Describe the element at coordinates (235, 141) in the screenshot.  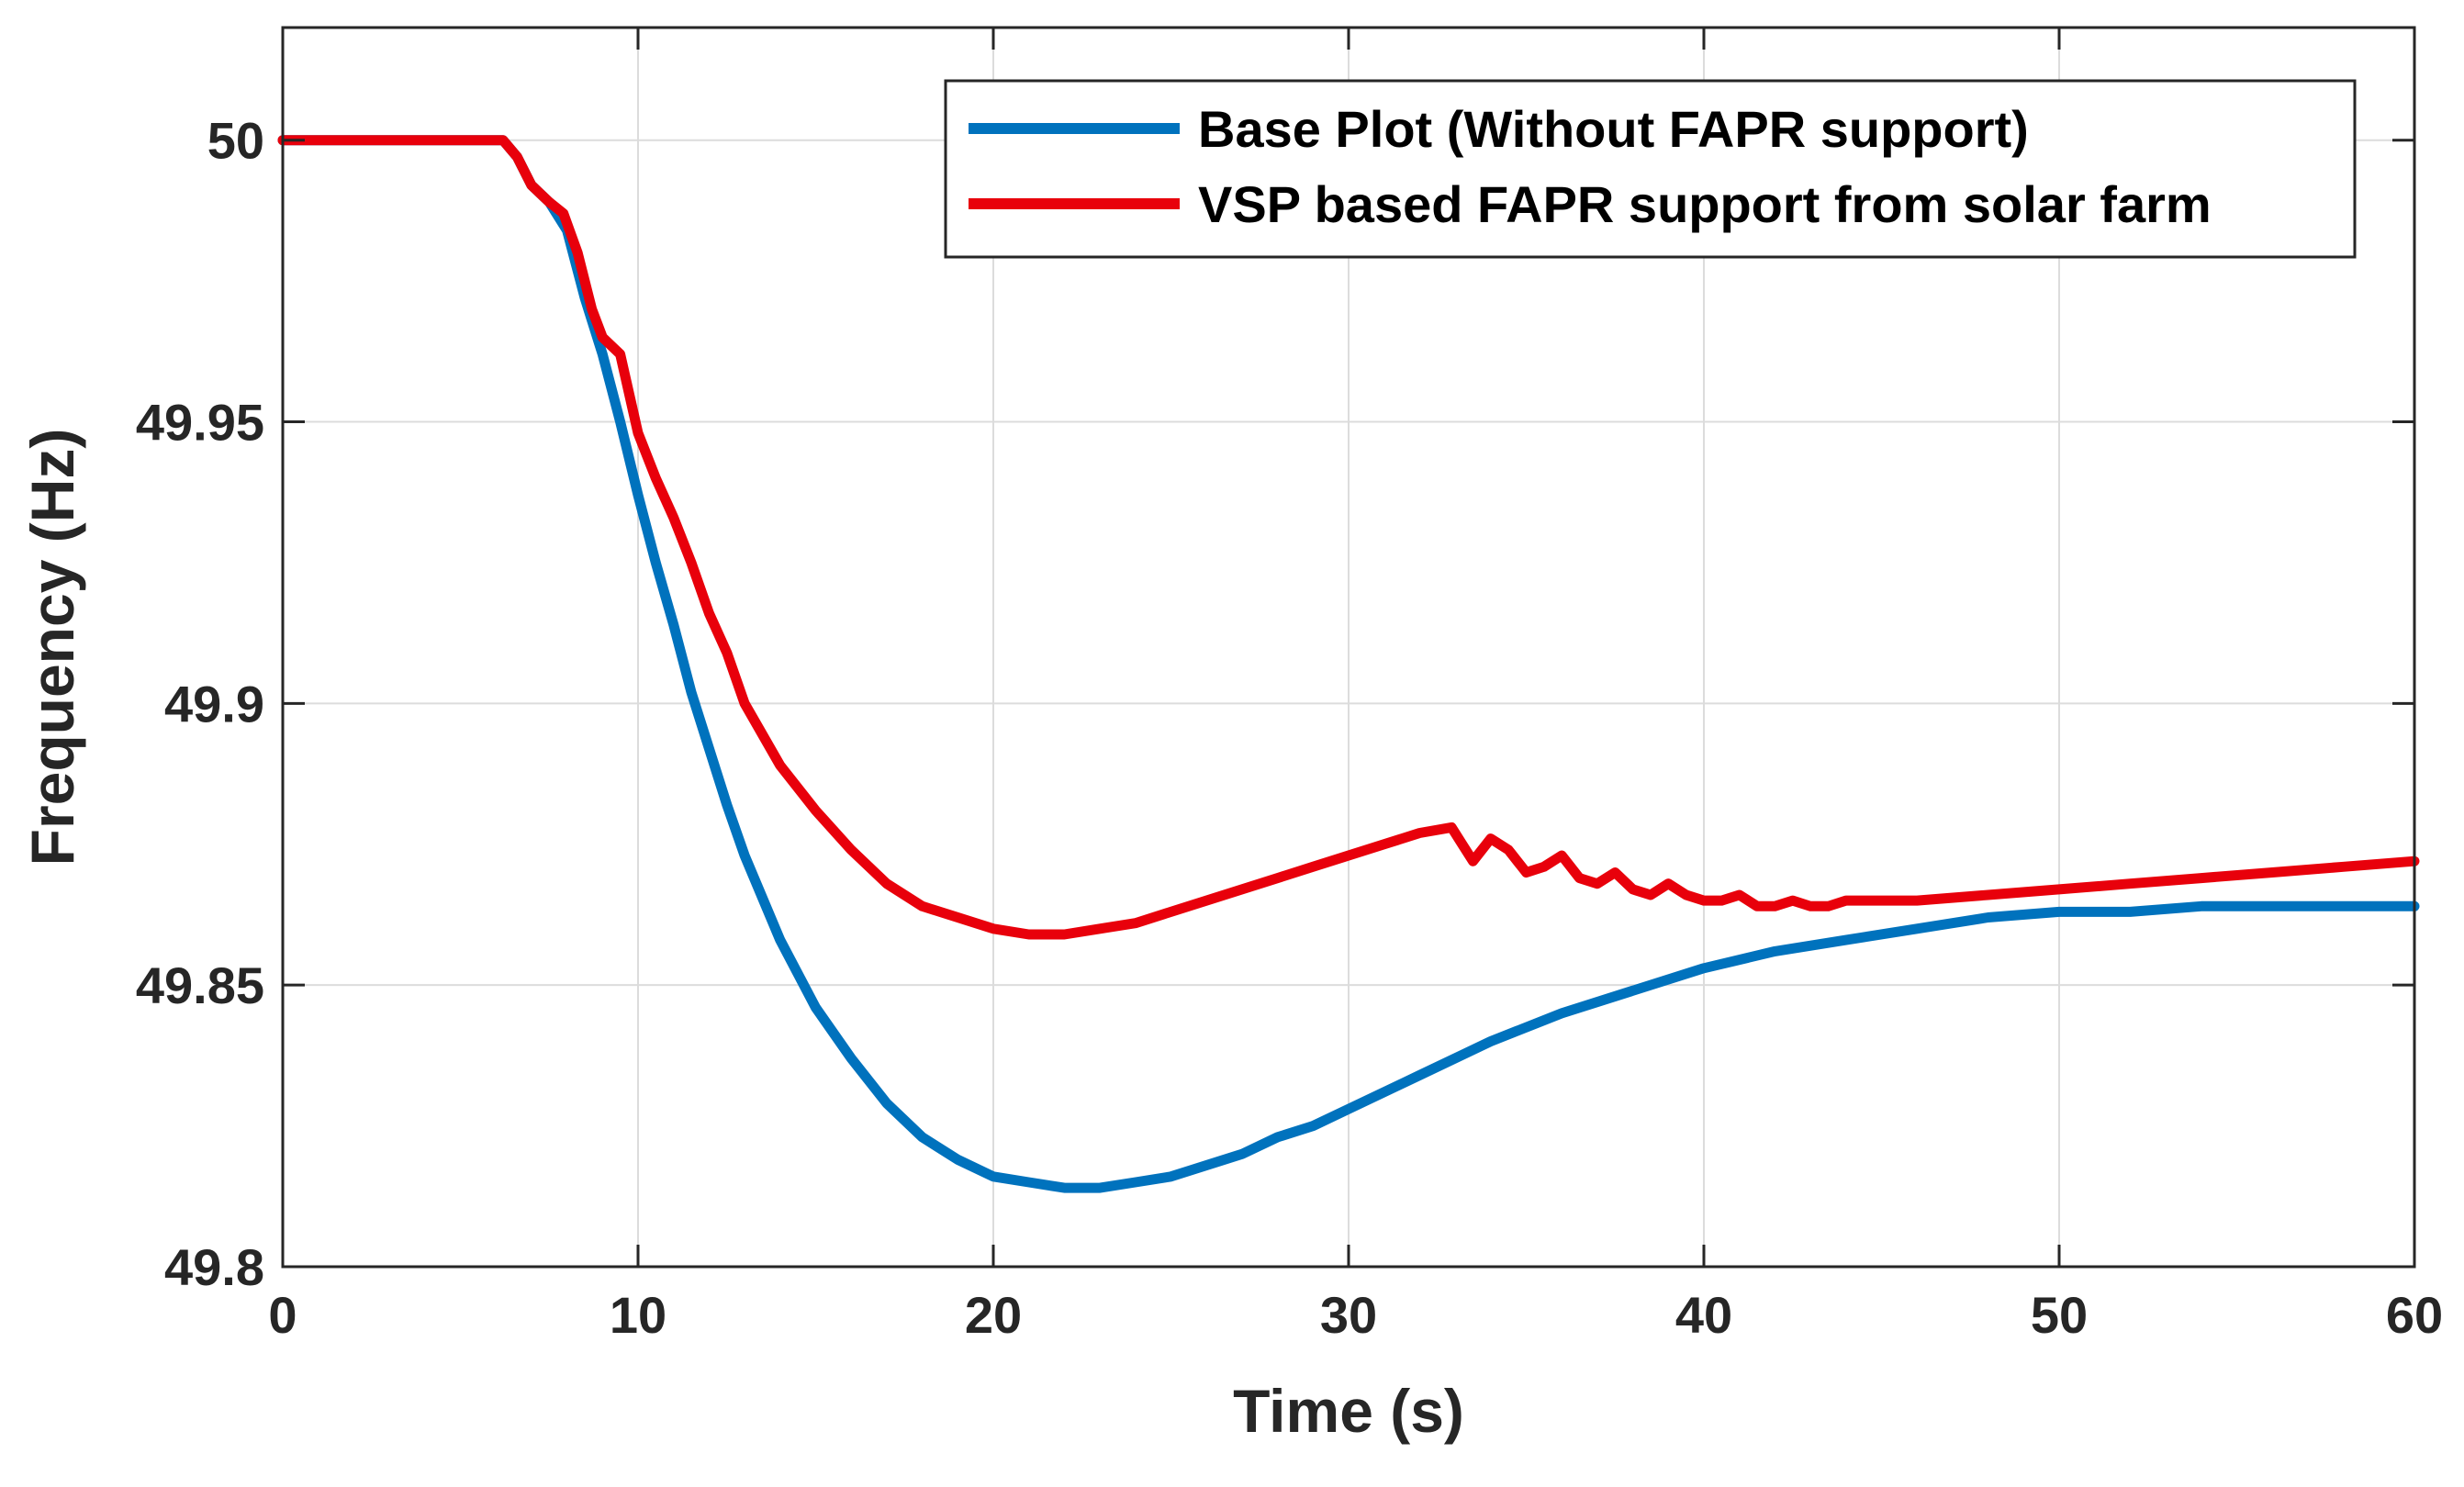
I see `y-tick-label: 50` at that location.